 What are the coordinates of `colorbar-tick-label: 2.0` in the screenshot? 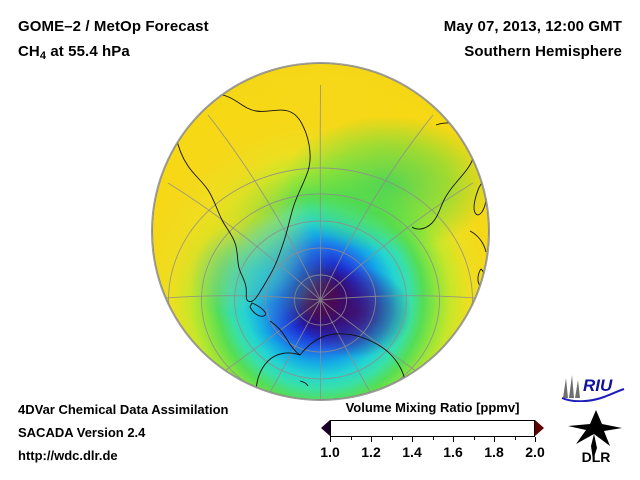 It's located at (535, 452).